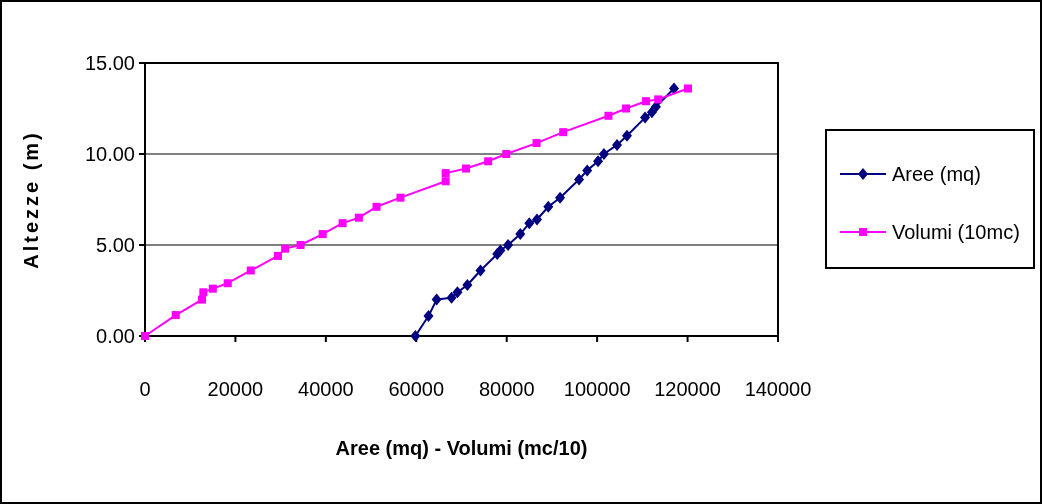 This screenshot has width=1042, height=504. What do you see at coordinates (31, 199) in the screenshot?
I see `y-axis-title: Altezze (m)` at bounding box center [31, 199].